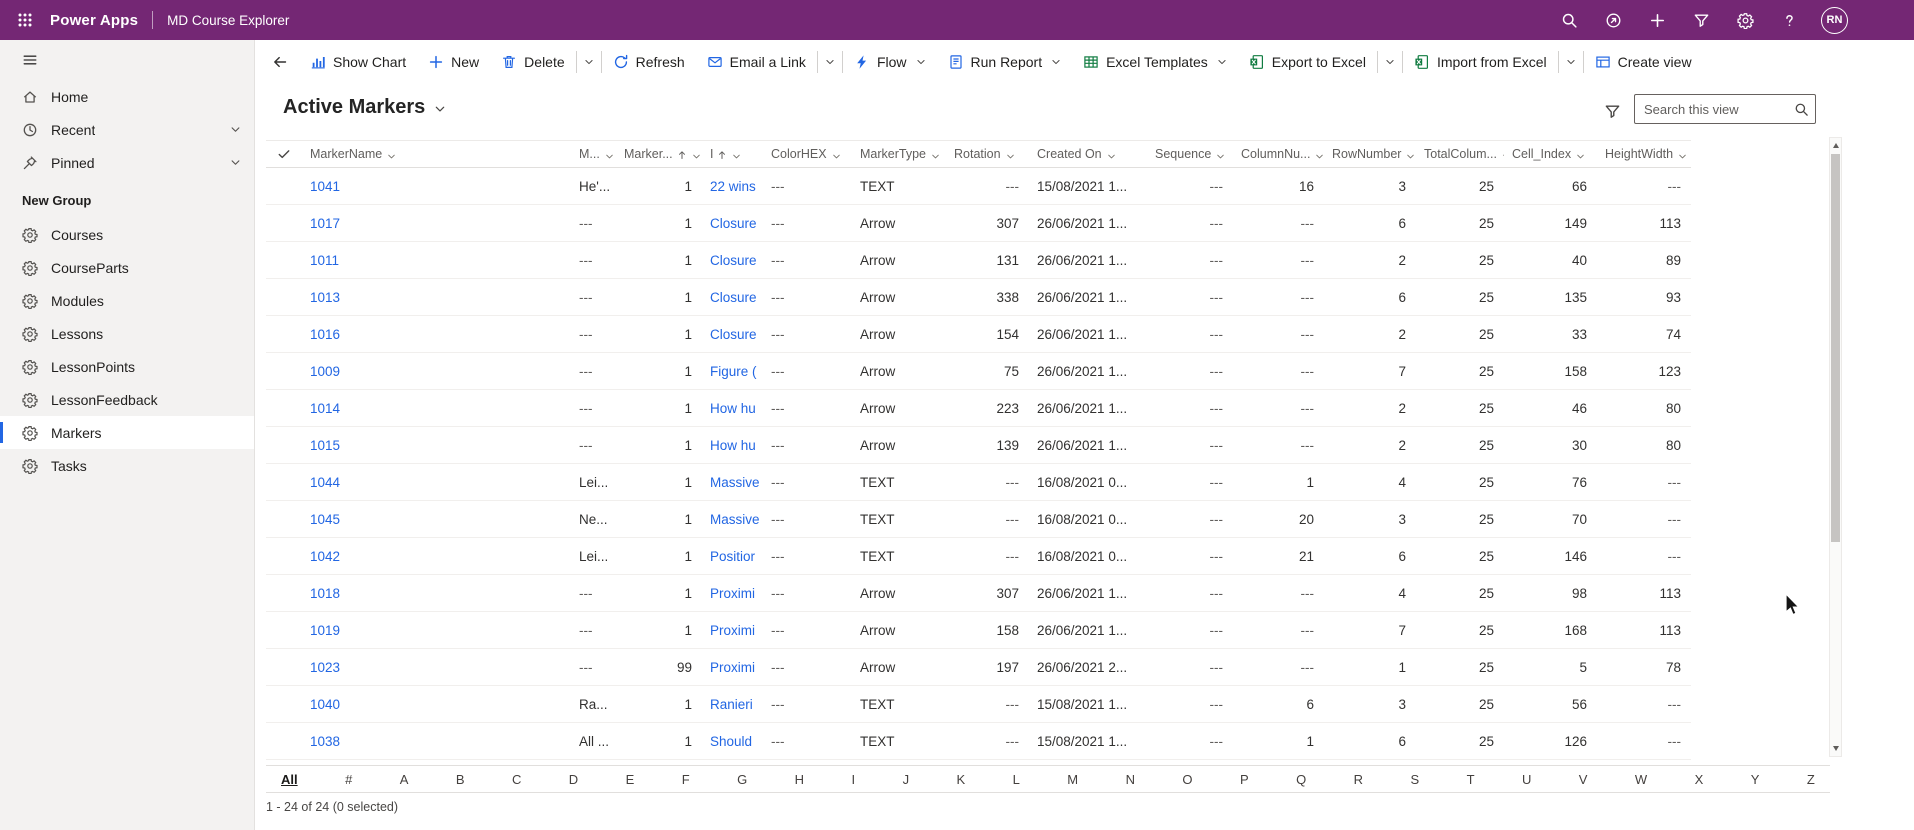 This screenshot has height=830, width=1914. I want to click on show-chart-button: Show Chart, so click(358, 62).